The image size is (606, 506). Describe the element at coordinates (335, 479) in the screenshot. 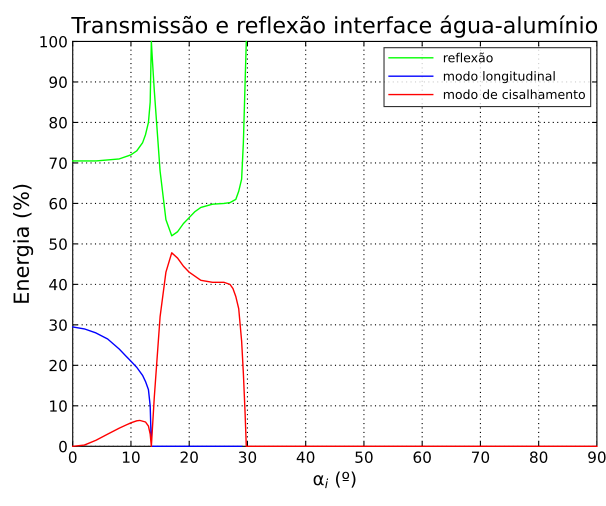

I see `x-axis-title: α$_{i}$ (º)` at that location.